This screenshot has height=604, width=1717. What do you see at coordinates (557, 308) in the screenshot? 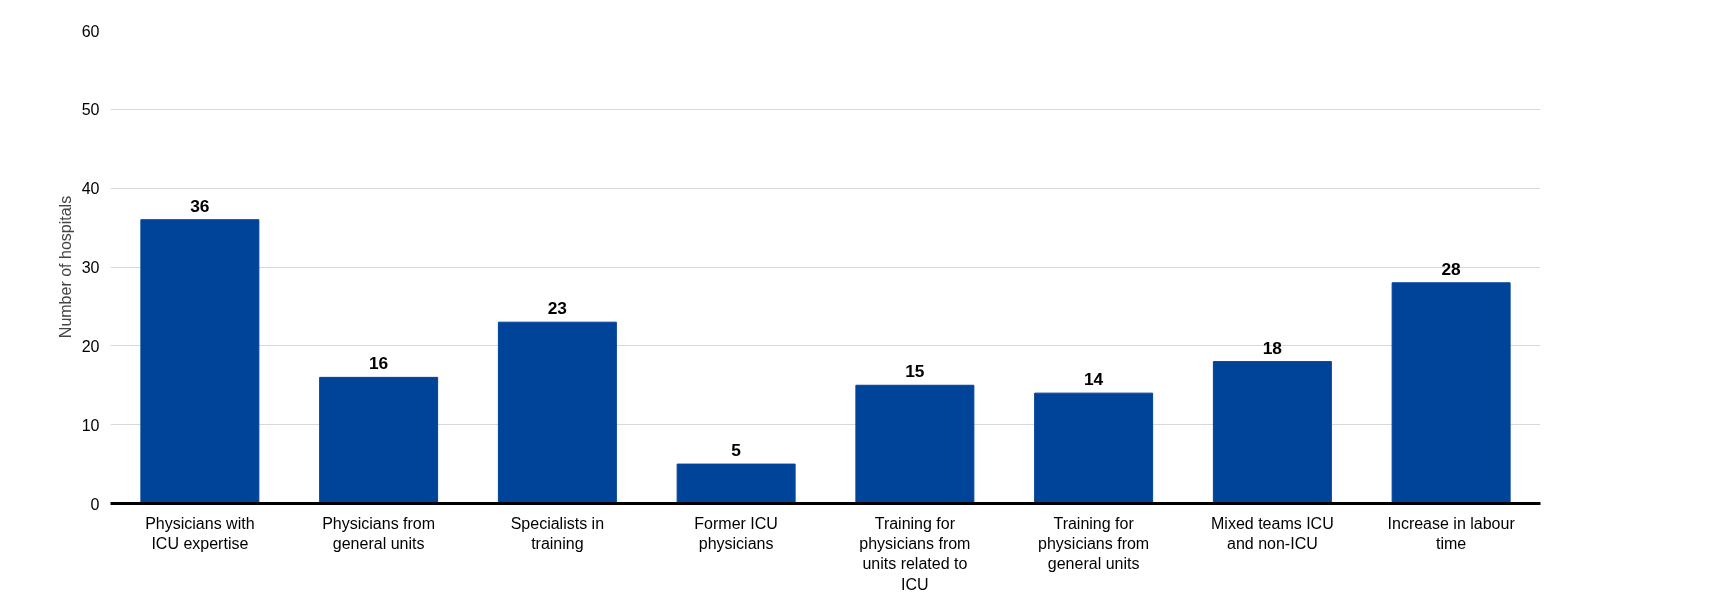
I see `data-label: 23` at bounding box center [557, 308].